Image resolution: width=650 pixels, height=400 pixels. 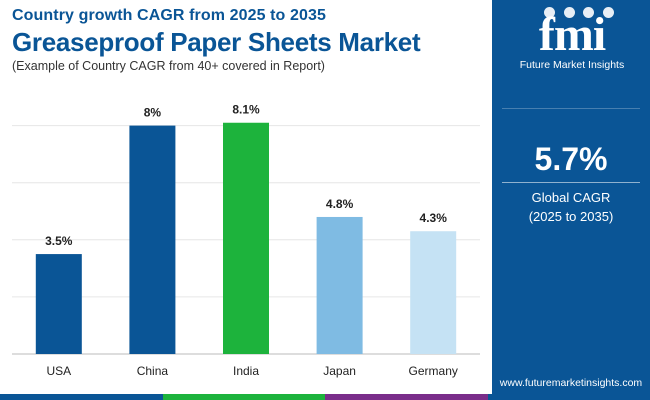 What do you see at coordinates (153, 113) in the screenshot?
I see `data-label-china: 8%` at bounding box center [153, 113].